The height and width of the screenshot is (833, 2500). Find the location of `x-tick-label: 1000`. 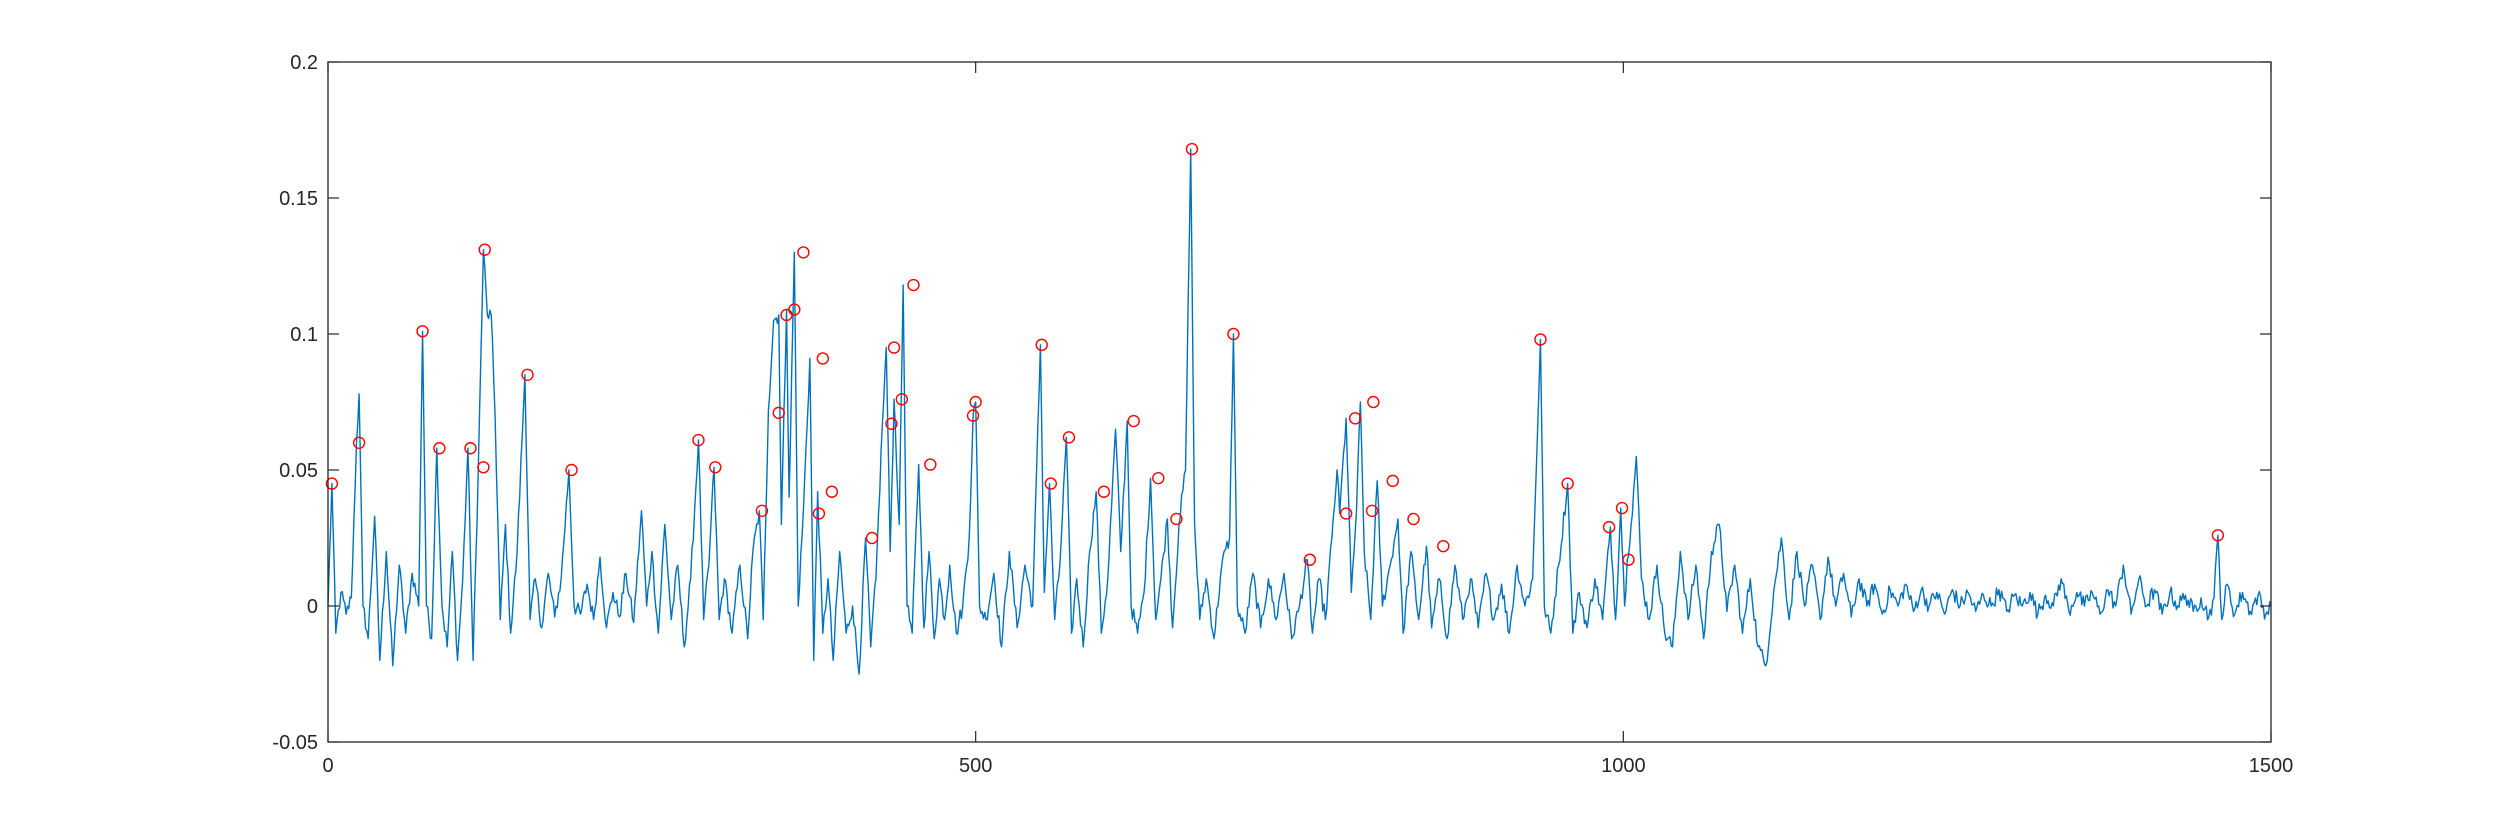

x-tick-label: 1000 is located at coordinates (1623, 766).